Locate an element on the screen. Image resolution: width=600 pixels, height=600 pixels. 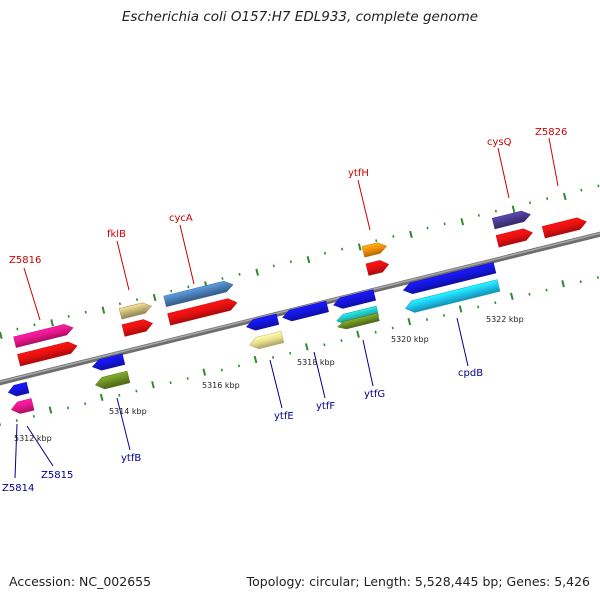
gene-ytfh-arrow is located at coordinates (374, 249).